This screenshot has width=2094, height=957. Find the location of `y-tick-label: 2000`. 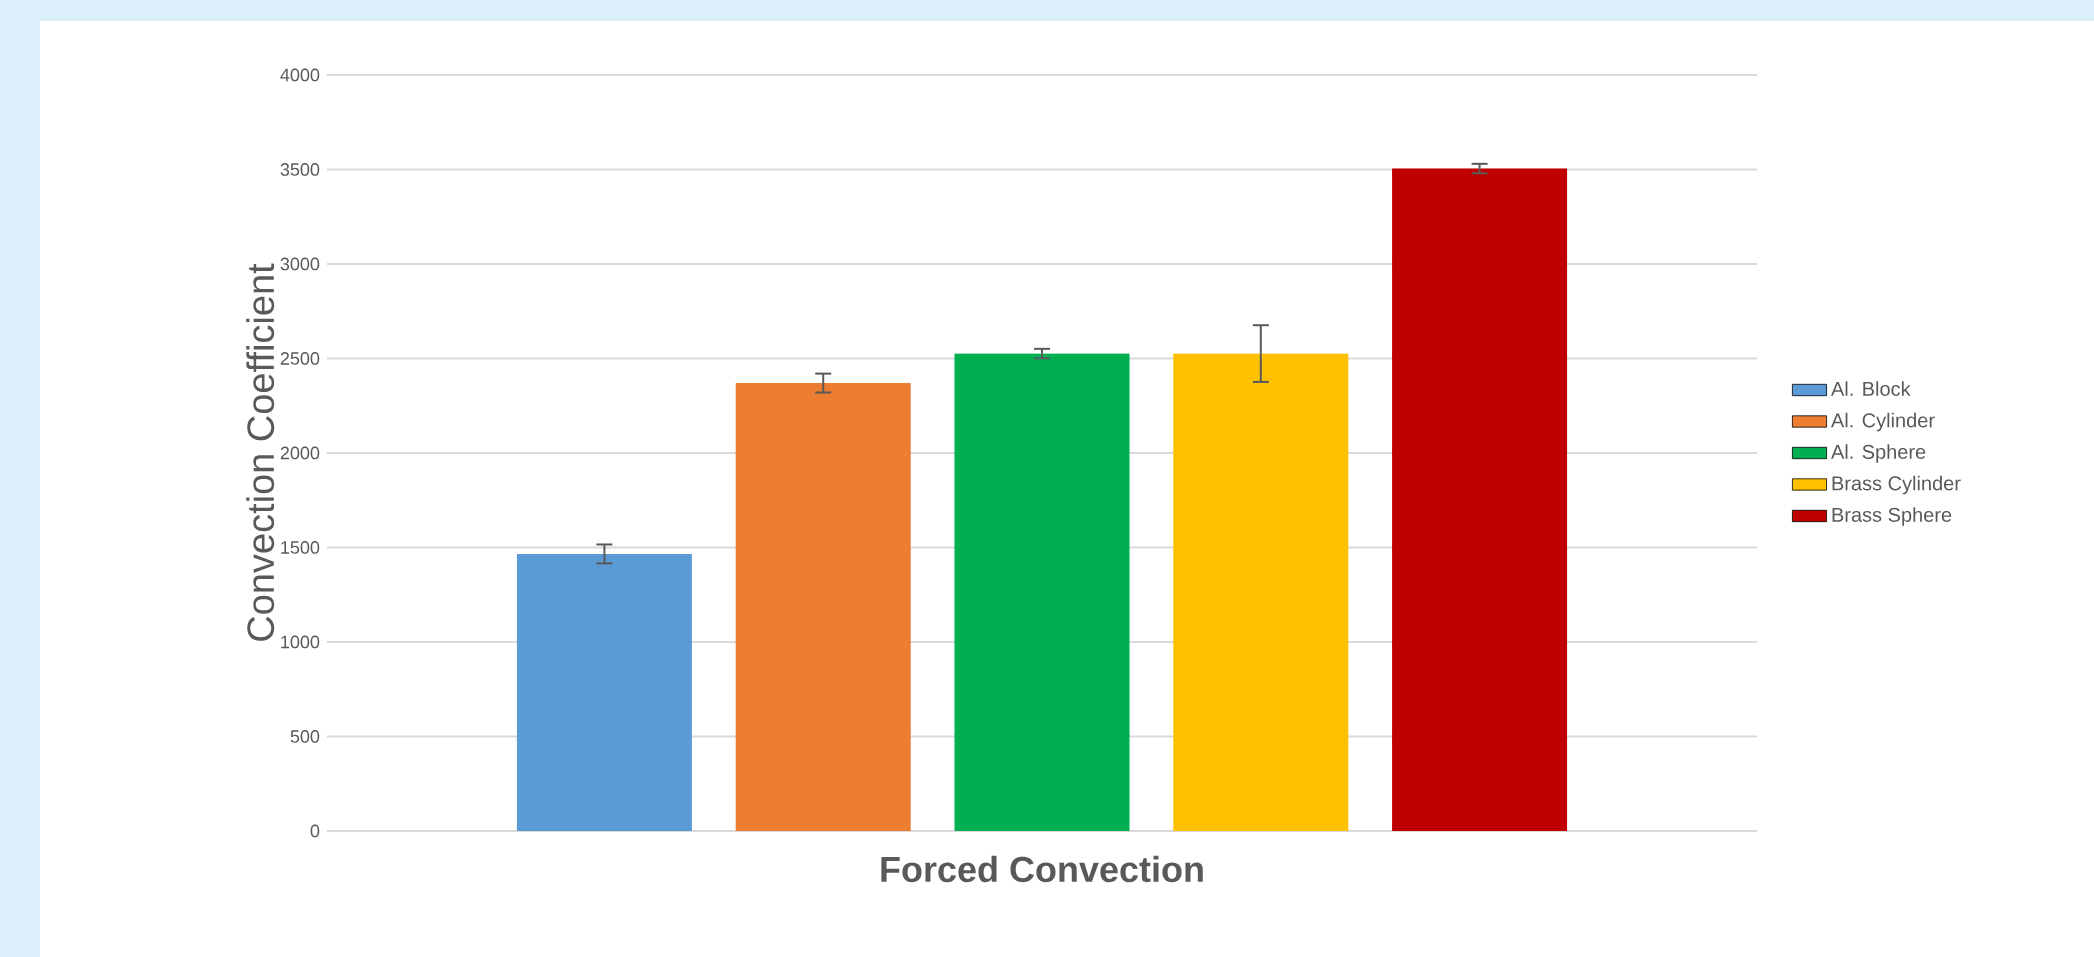

y-tick-label: 2000 is located at coordinates (300, 453).